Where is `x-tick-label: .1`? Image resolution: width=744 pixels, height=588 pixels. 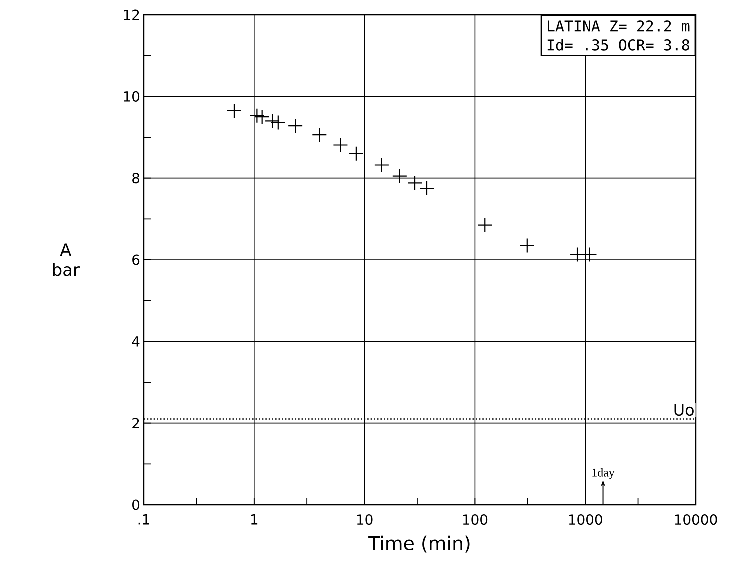 x-tick-label: .1 is located at coordinates (144, 519).